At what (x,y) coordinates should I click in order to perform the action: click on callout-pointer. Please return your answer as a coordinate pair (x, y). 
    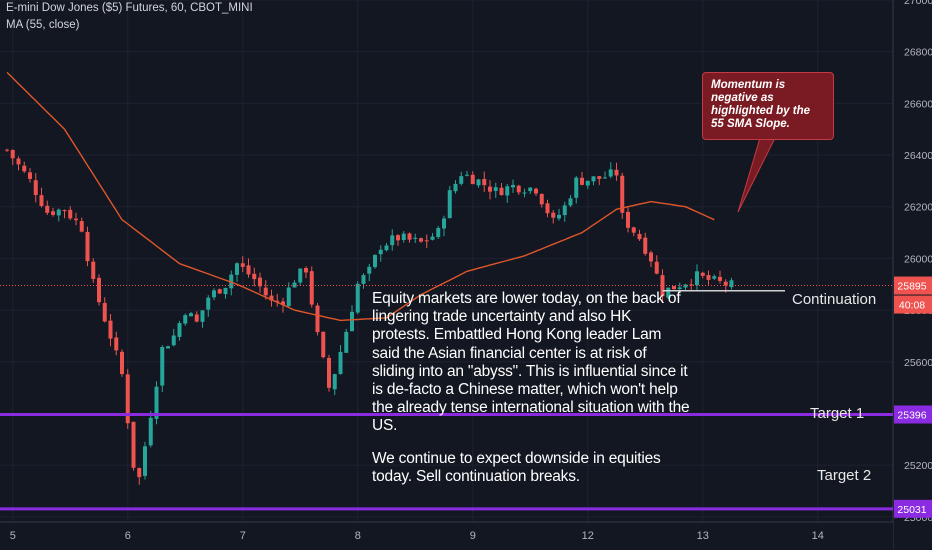
    Looking at the image, I should click on (756, 175).